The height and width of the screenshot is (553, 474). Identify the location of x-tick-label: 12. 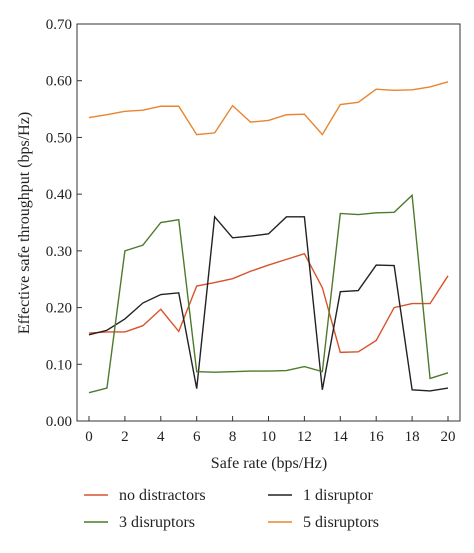
(304, 437).